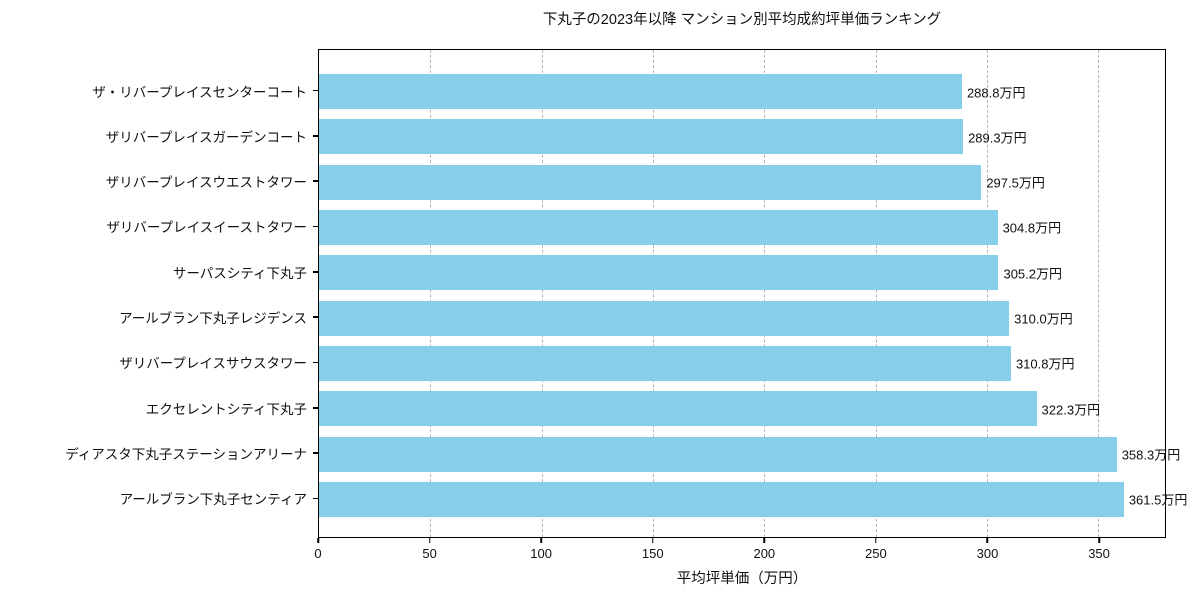 The width and height of the screenshot is (1196, 593). Describe the element at coordinates (876, 553) in the screenshot. I see `x-tick-label: 250` at that location.